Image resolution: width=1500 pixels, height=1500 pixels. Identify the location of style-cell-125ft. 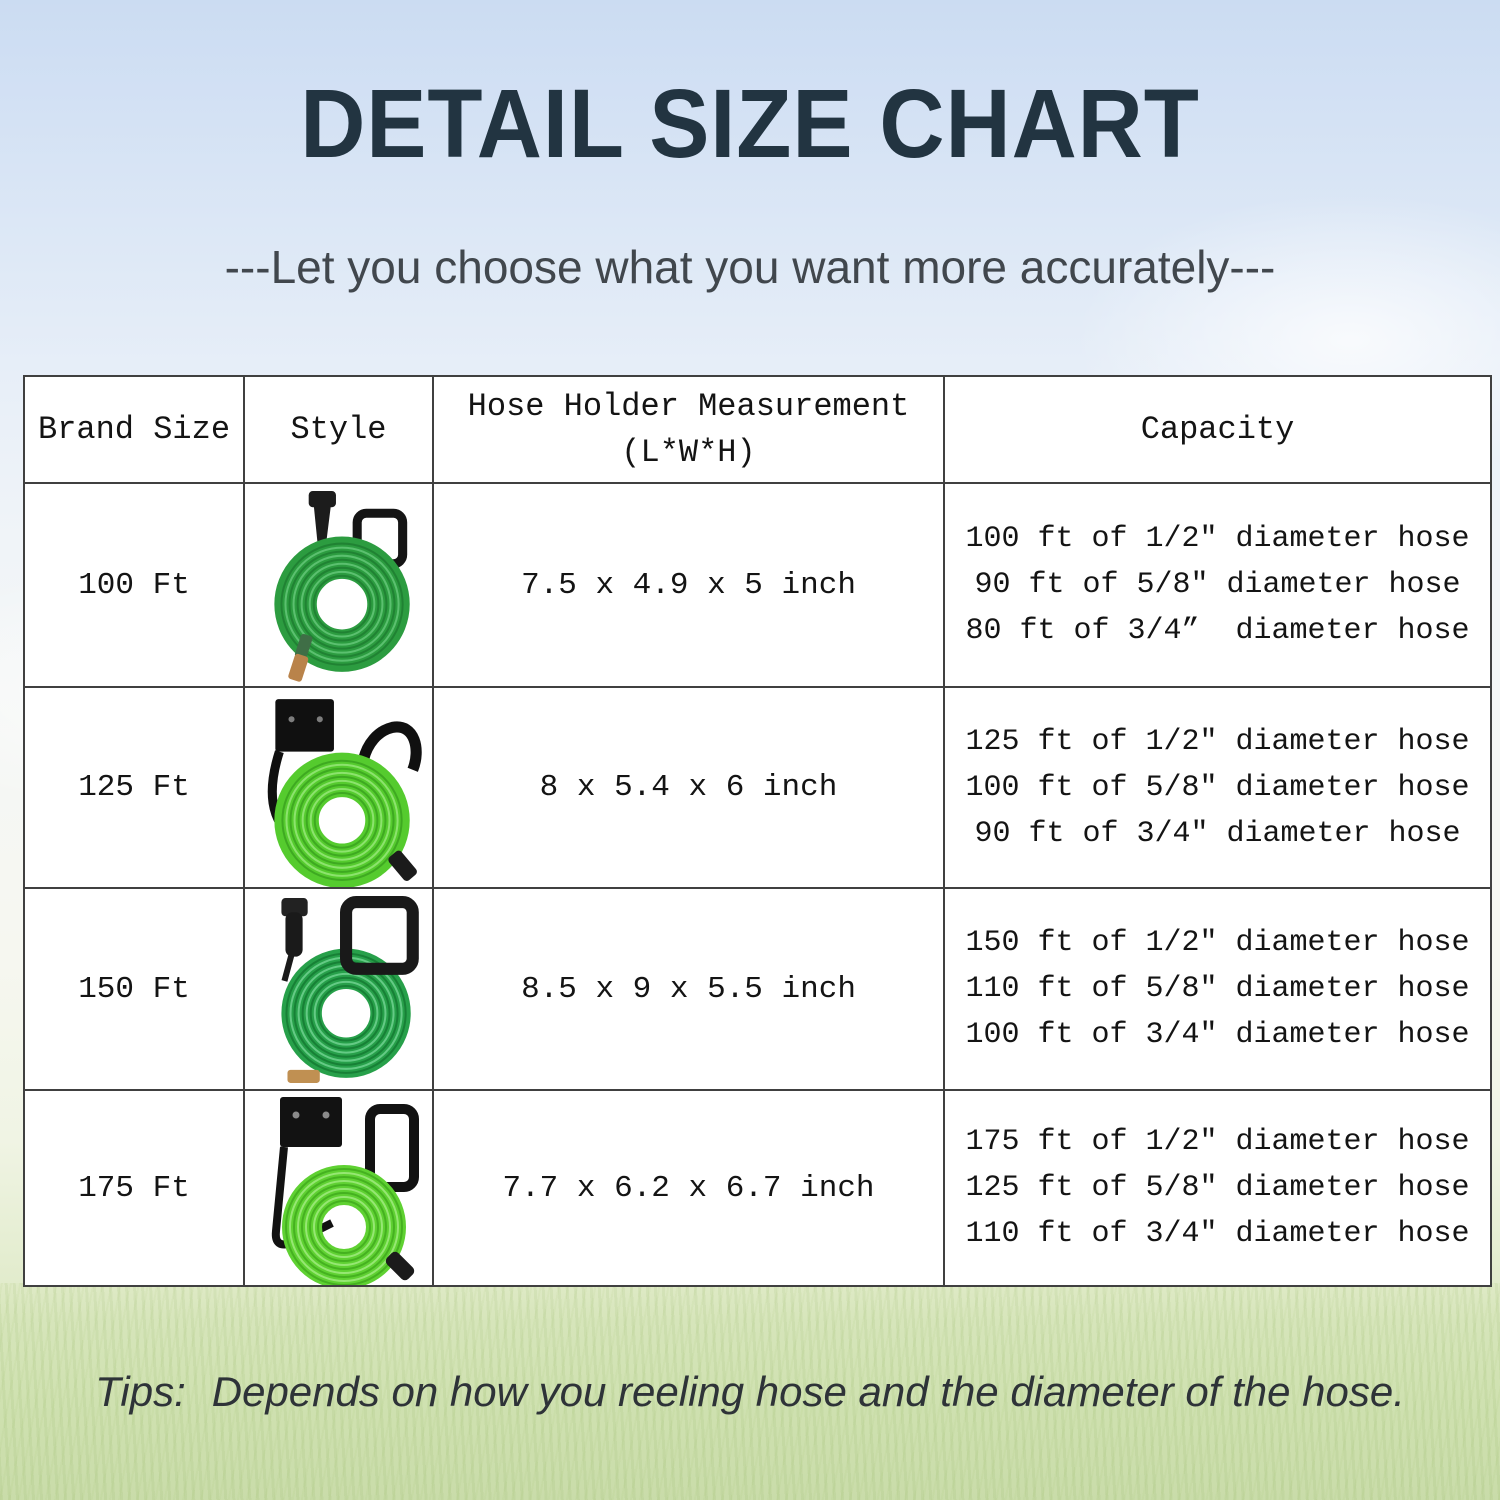
(338, 787).